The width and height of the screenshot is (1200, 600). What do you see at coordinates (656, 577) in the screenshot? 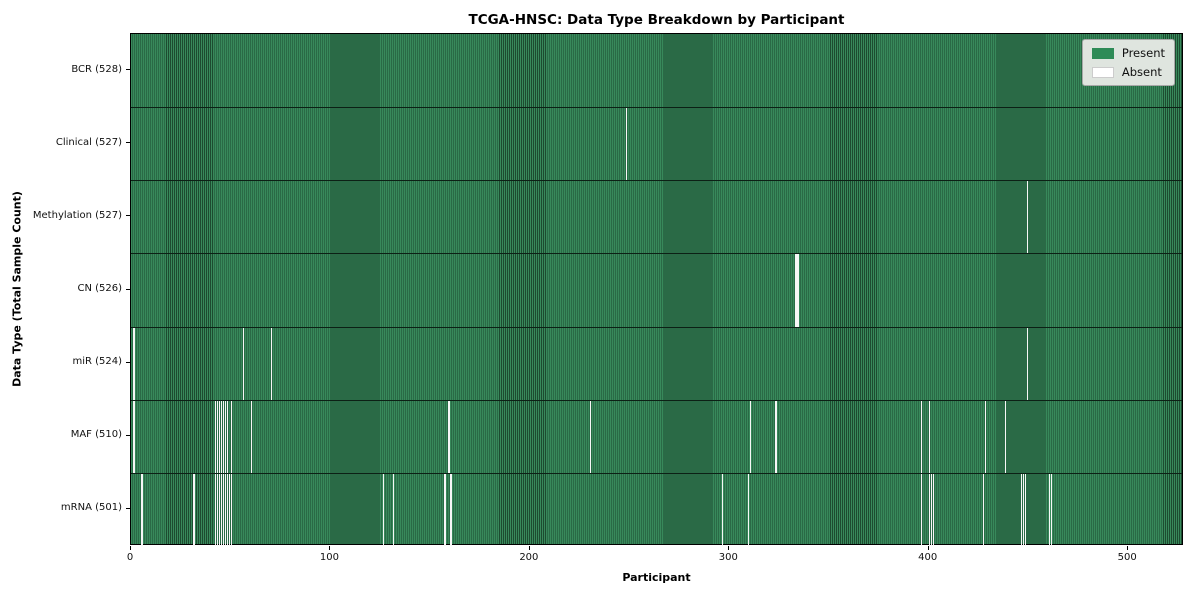
I see `x-axis-label: Participant` at bounding box center [656, 577].